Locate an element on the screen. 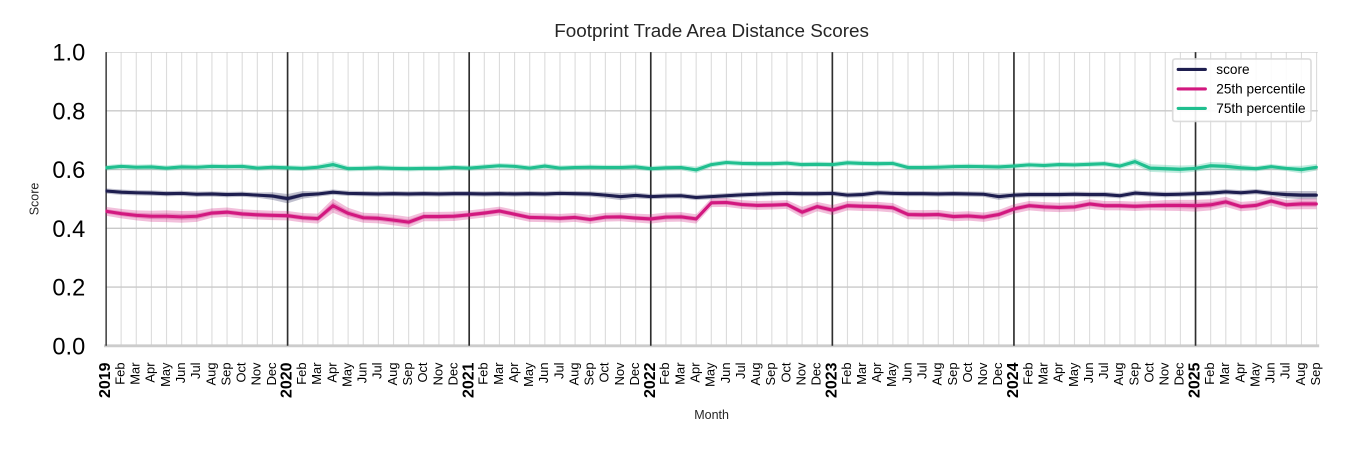 Image resolution: width=1350 pixels, height=450 pixels. svg-text: 2021 is located at coordinates (468, 380).